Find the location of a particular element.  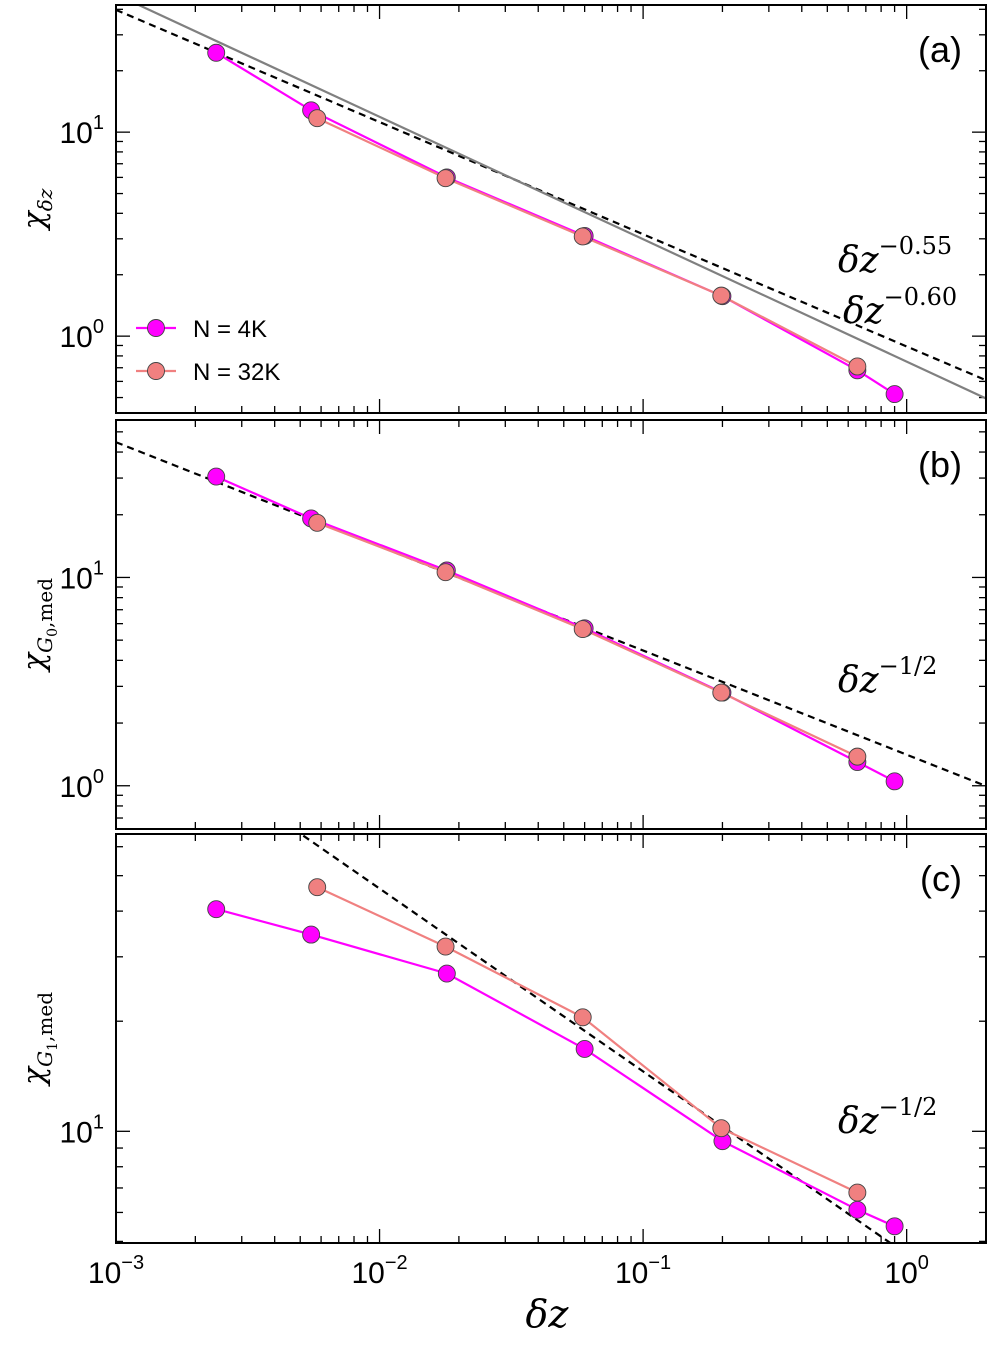

x-tick-label: 10⁻² is located at coordinates (379, 1271).